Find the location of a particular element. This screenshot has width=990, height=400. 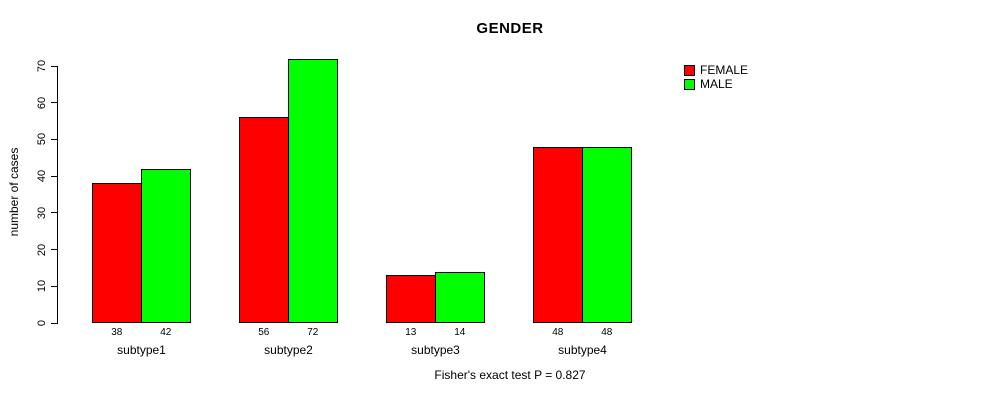

y-tick-label-50: 50 is located at coordinates (42, 139).